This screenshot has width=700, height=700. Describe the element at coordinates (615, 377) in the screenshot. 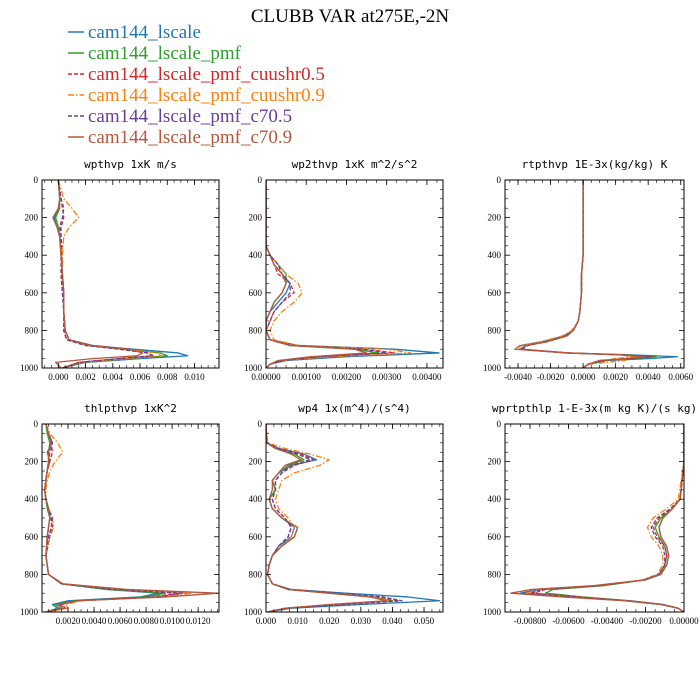

I see `x-tick-label: 0.0020` at that location.